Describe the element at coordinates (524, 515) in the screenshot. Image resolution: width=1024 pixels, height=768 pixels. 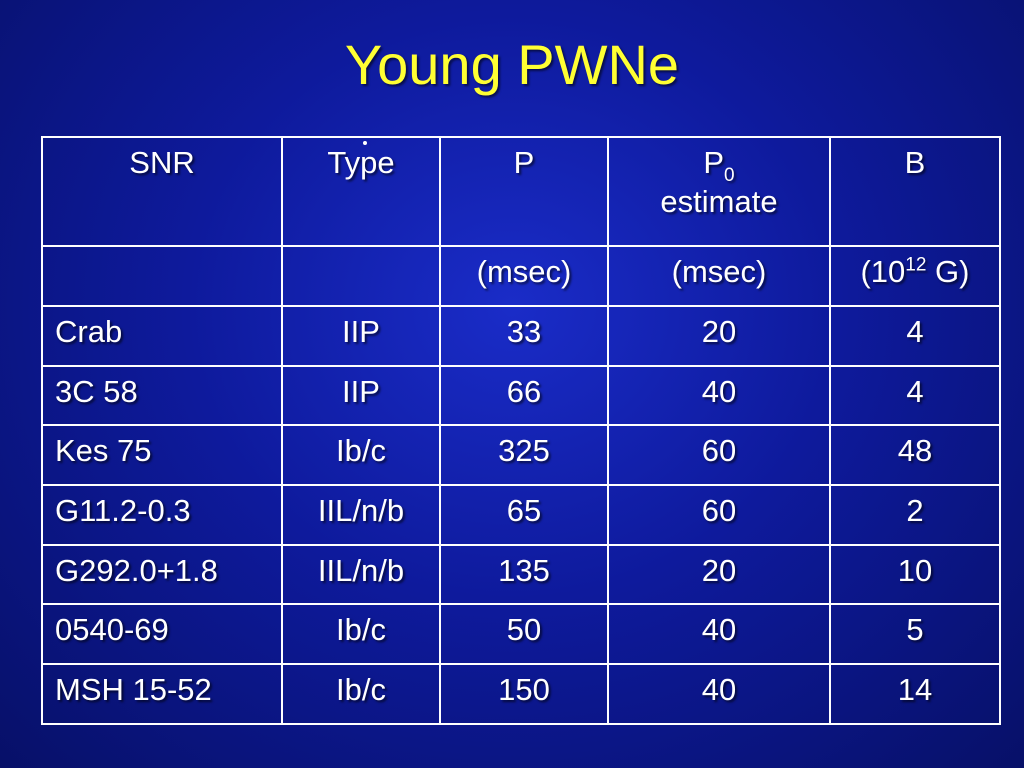
I see `cell-p: 65` at that location.